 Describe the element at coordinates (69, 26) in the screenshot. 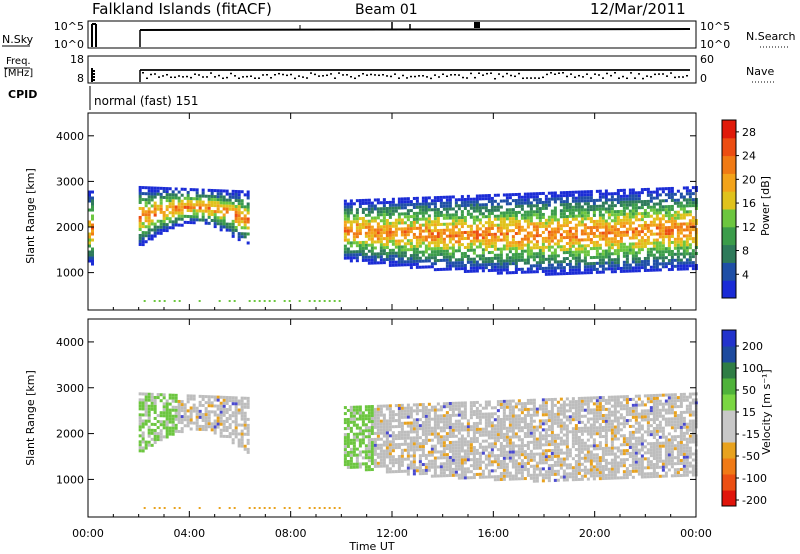

I see `nsky-tick-top: 10^5` at that location.